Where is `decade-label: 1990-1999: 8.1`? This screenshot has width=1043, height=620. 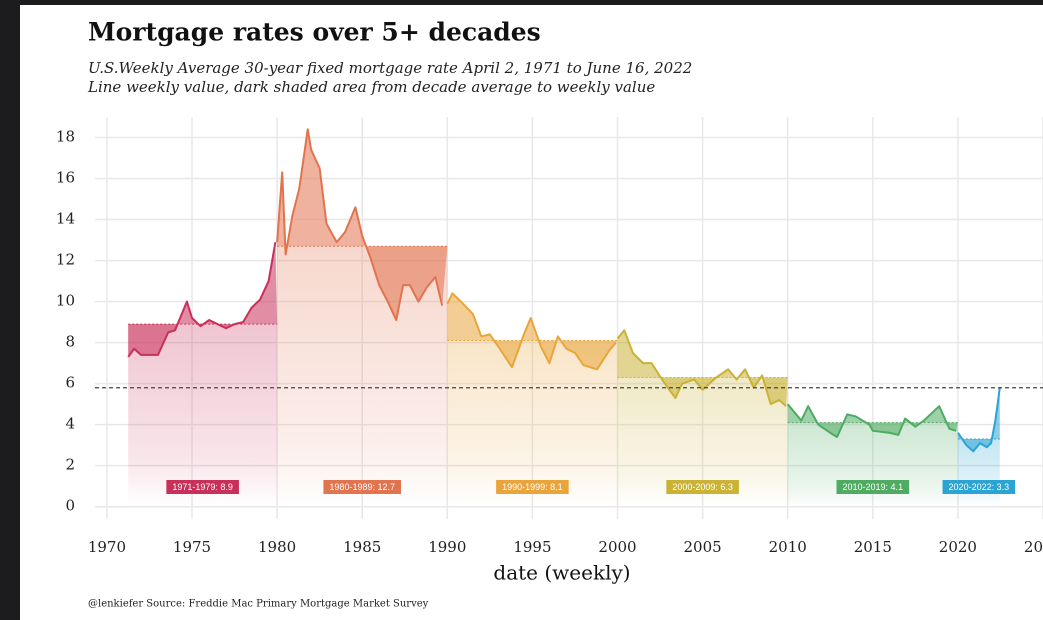
decade-label: 1990-1999: 8.1 is located at coordinates (532, 487).